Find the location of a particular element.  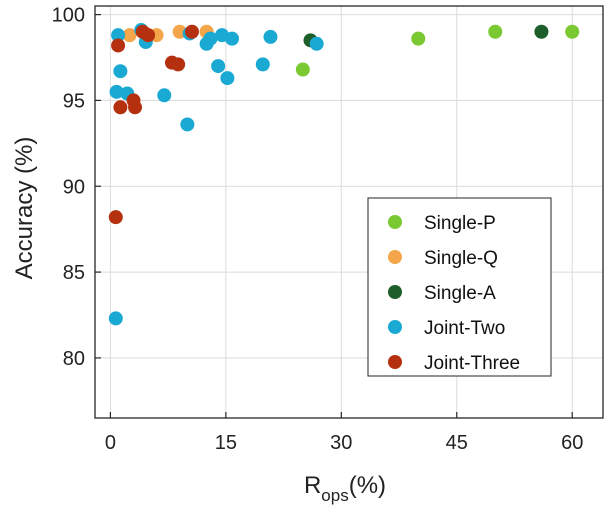

x-axis-label-main: R is located at coordinates (312, 485).